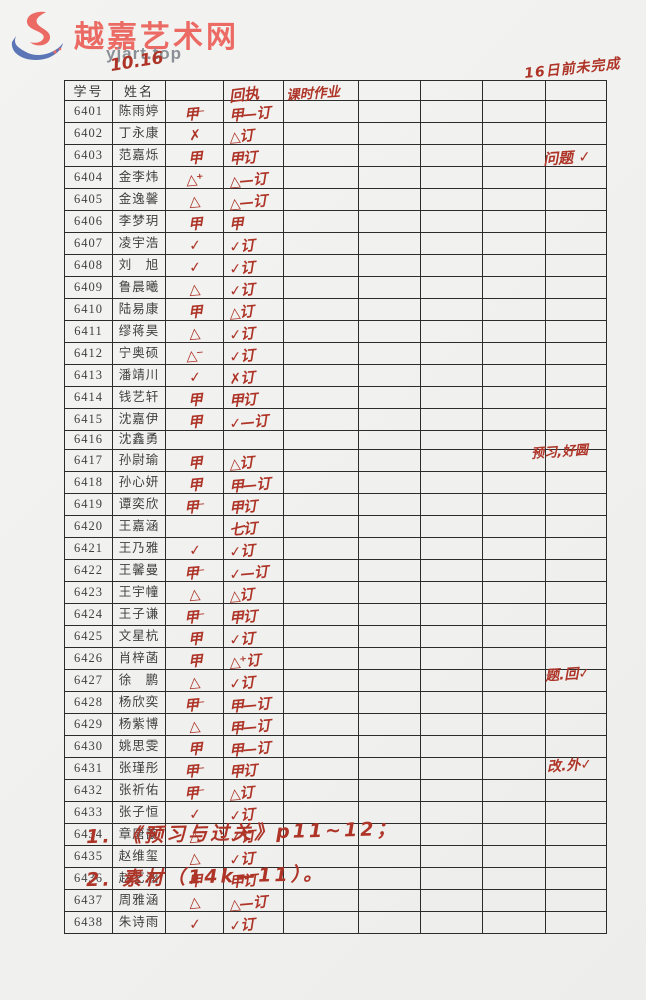 Image resolution: width=646 pixels, height=1000 pixels. What do you see at coordinates (572, 68) in the screenshot?
I see `handwritten-note-top-right: 16日前未完成` at bounding box center [572, 68].